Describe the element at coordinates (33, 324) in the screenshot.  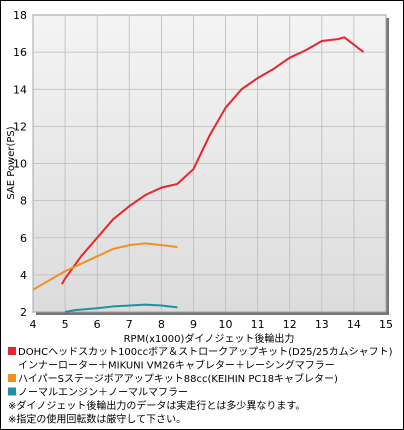
I see `x-tick-label: 4` at that location.